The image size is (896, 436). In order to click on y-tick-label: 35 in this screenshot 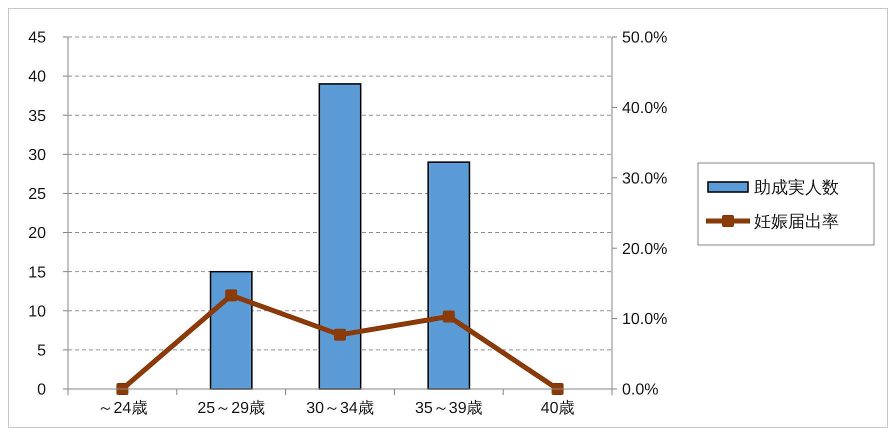, I will do `click(37, 116)`.